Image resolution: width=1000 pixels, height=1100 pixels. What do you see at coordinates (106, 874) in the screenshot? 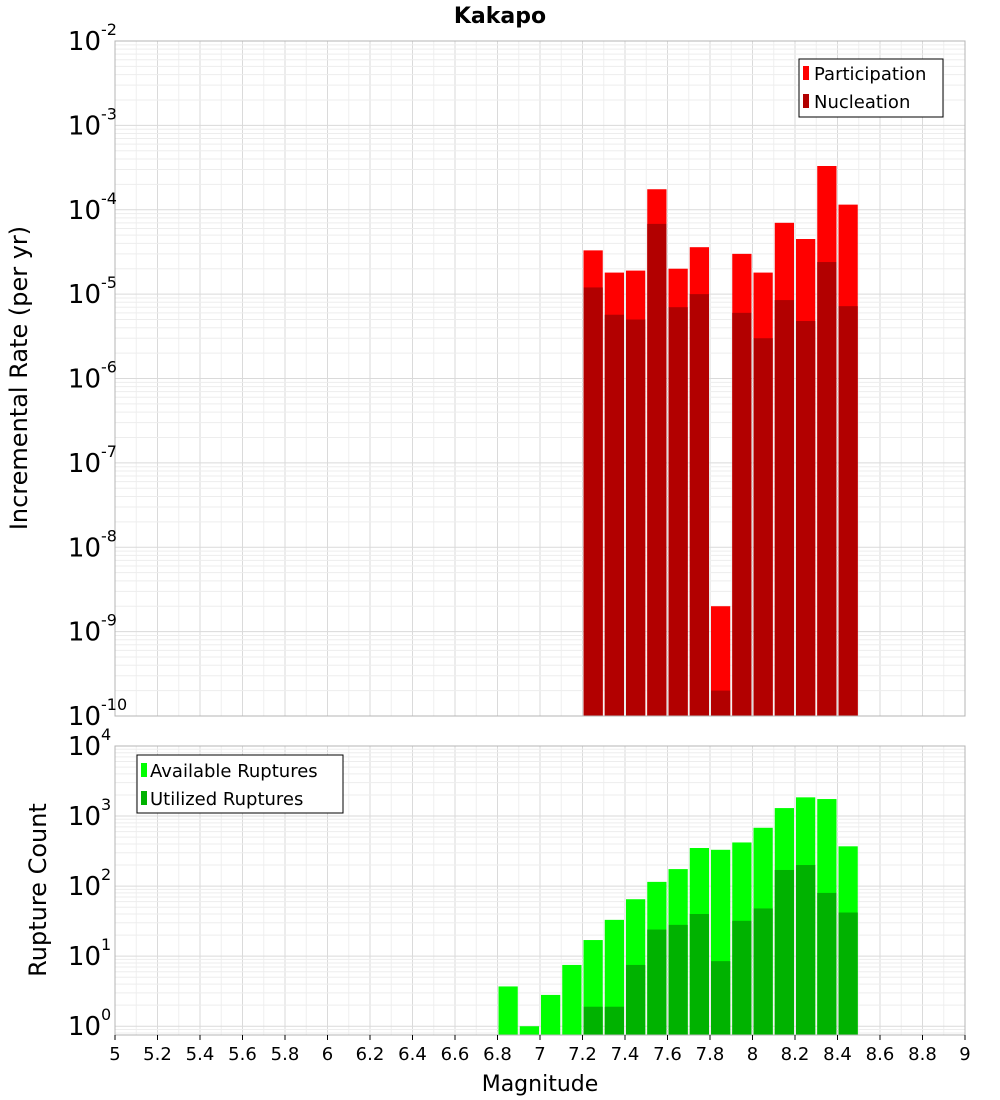
I see `y-tick-exponent: 2` at bounding box center [106, 874].